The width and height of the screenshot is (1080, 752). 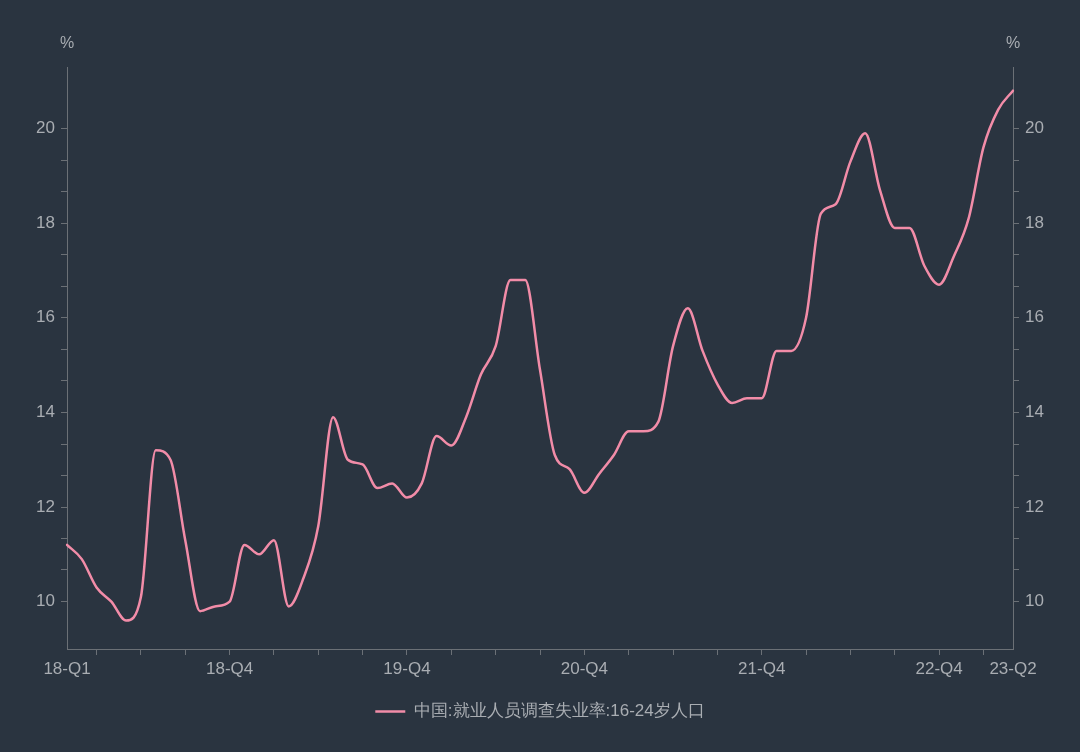 What do you see at coordinates (1034, 601) in the screenshot?
I see `y2-tick-label: 10` at bounding box center [1034, 601].